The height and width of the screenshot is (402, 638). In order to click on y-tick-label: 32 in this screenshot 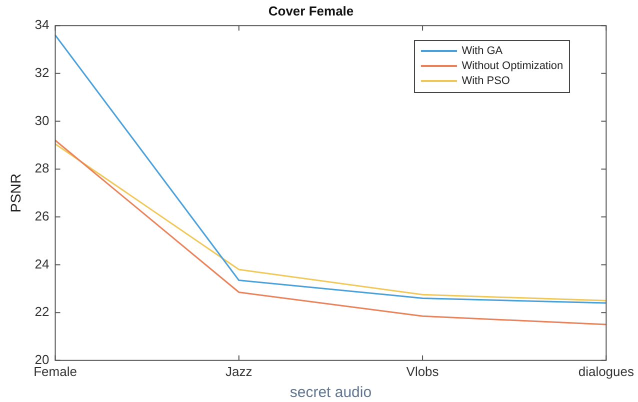, I will do `click(42, 72)`.